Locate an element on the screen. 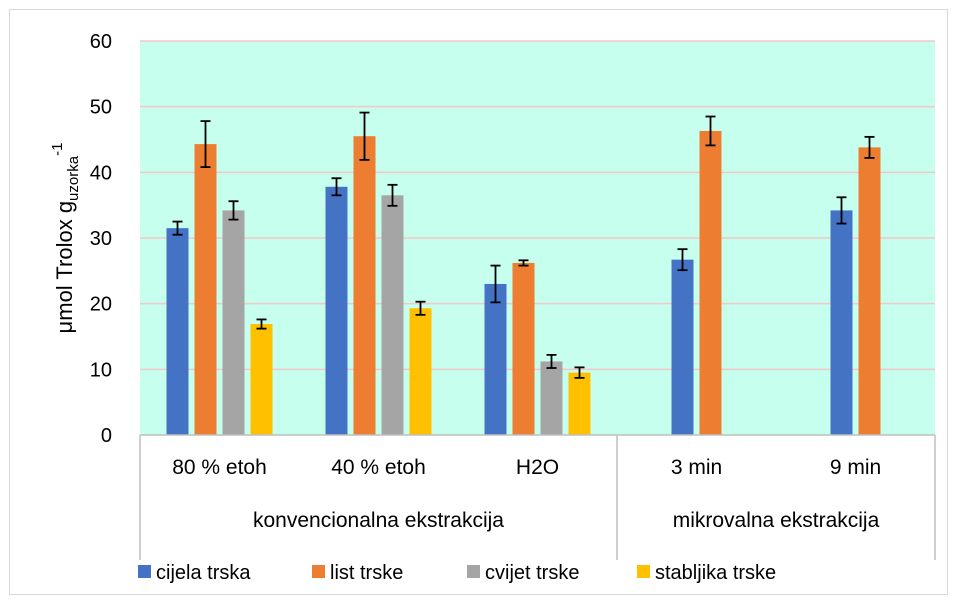 This screenshot has height=610, width=958. legend-label: cvijet trske is located at coordinates (532, 573).